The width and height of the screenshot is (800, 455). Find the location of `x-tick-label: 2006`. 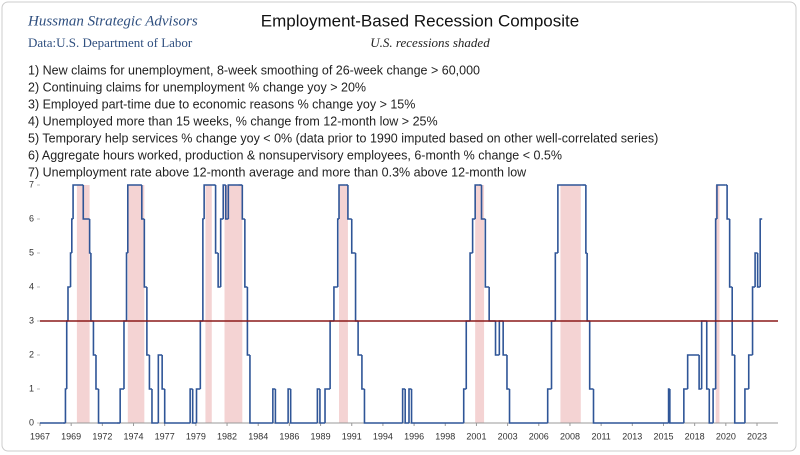

x-tick-label: 2006 is located at coordinates (539, 436).